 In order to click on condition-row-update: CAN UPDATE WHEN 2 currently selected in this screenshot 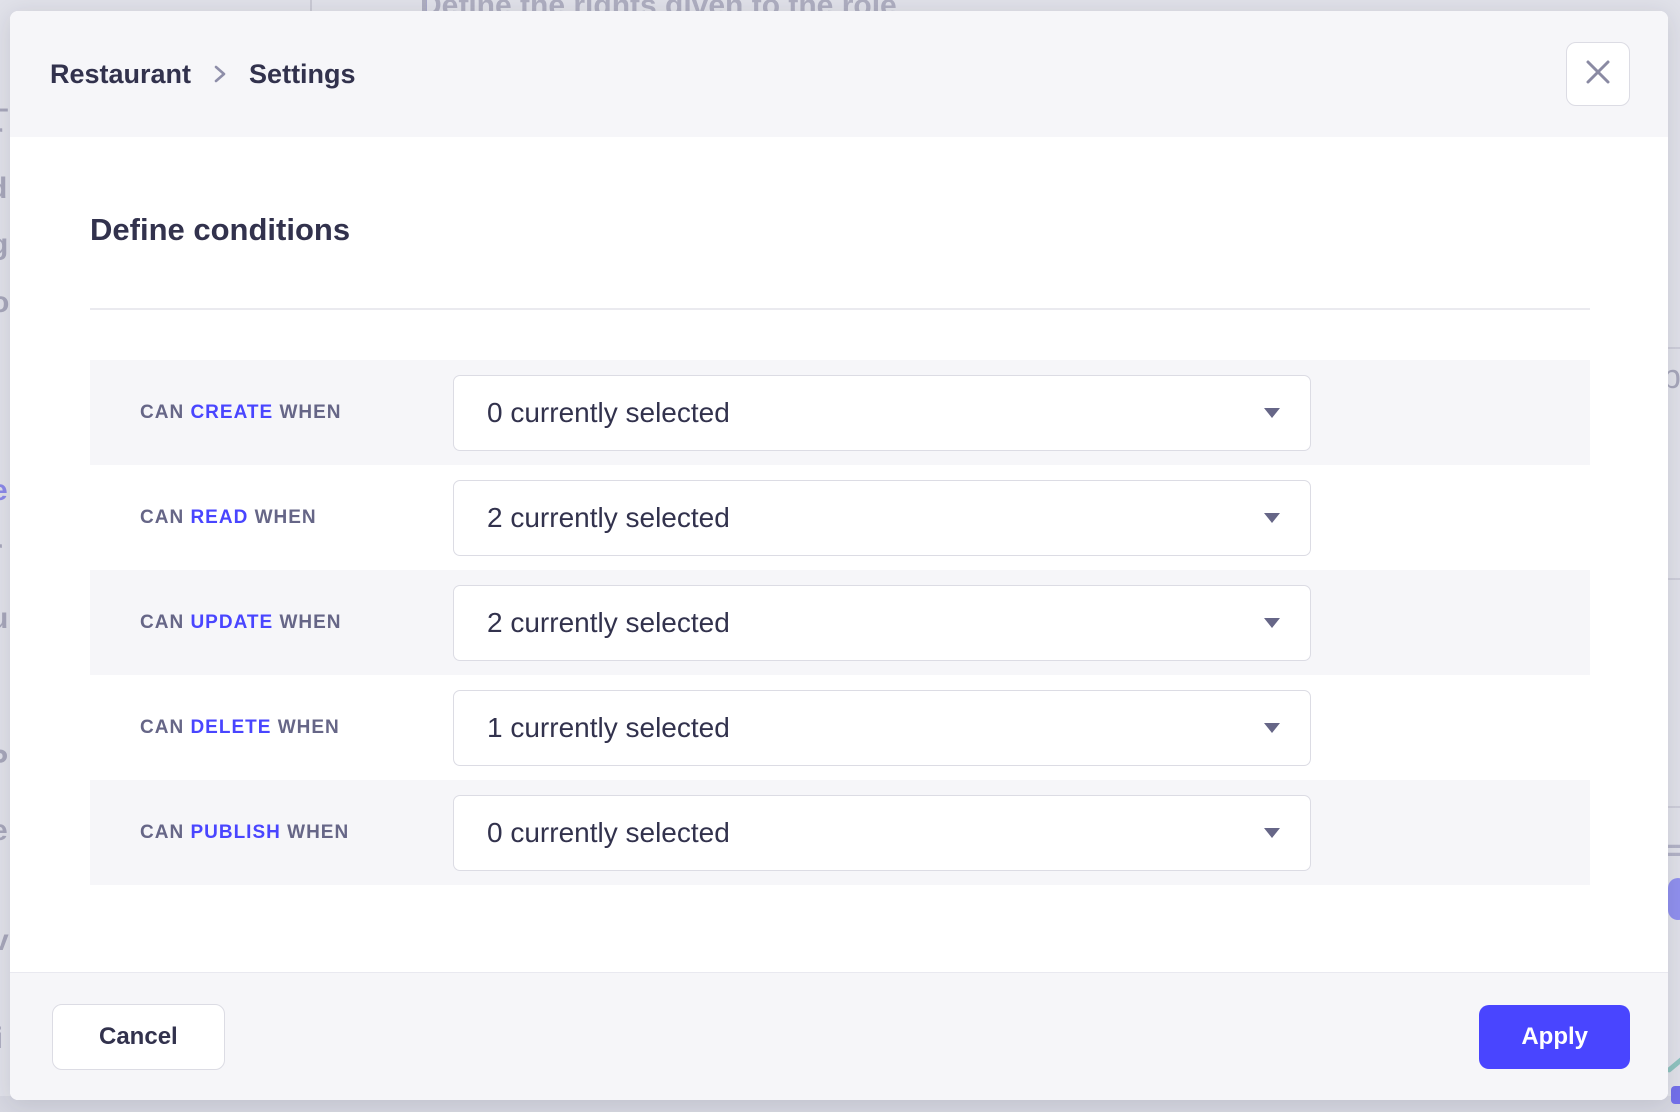, I will do `click(840, 622)`.